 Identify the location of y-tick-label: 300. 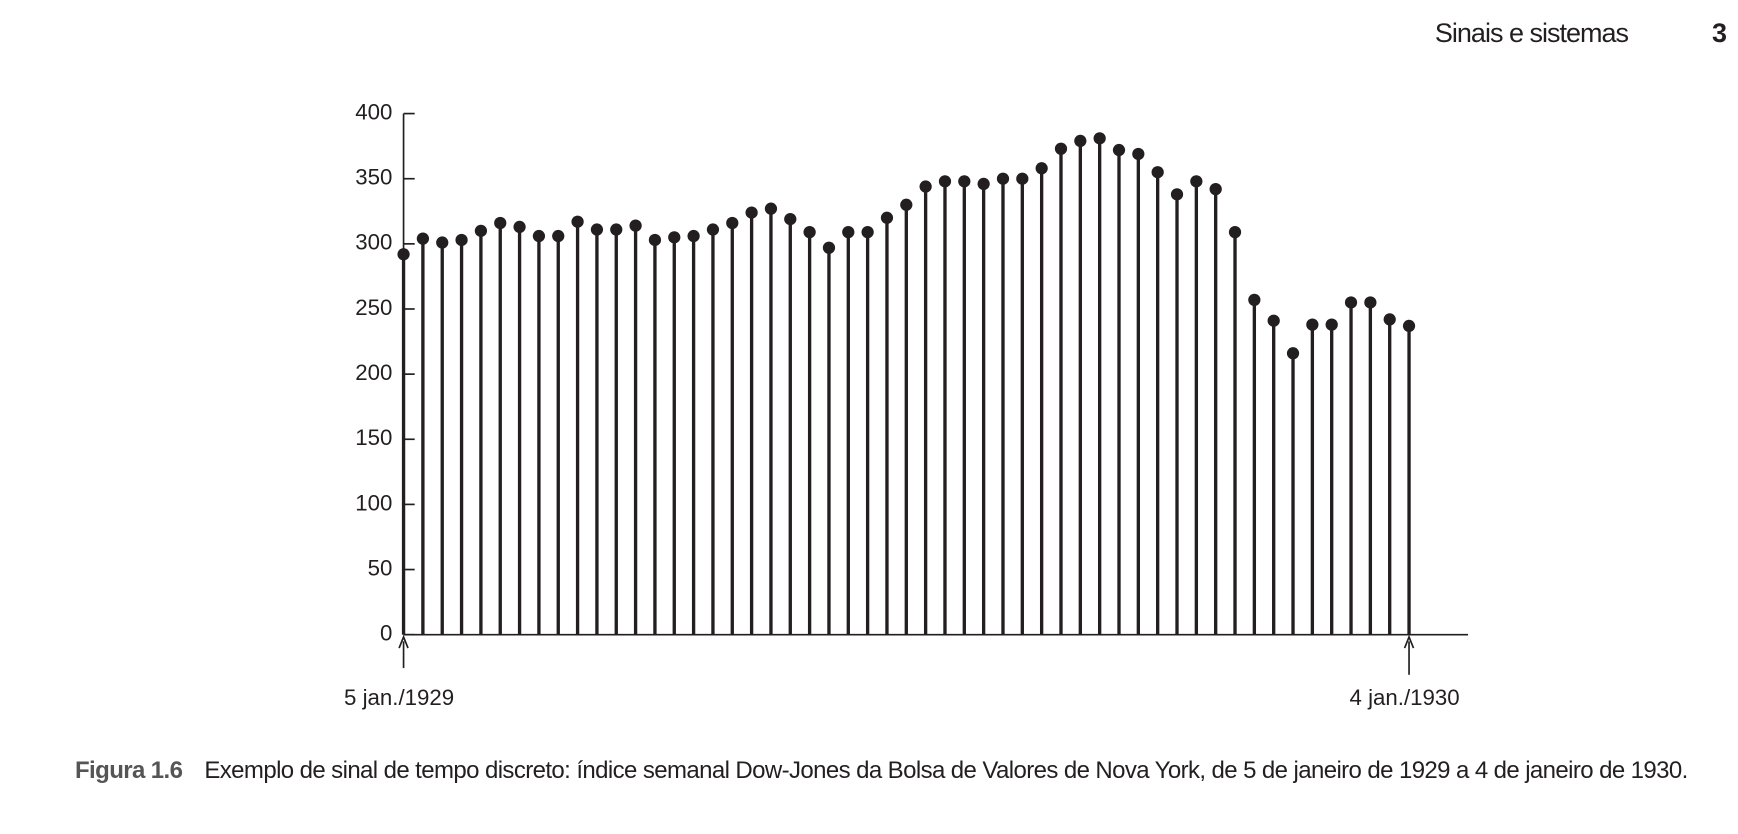
(373, 242).